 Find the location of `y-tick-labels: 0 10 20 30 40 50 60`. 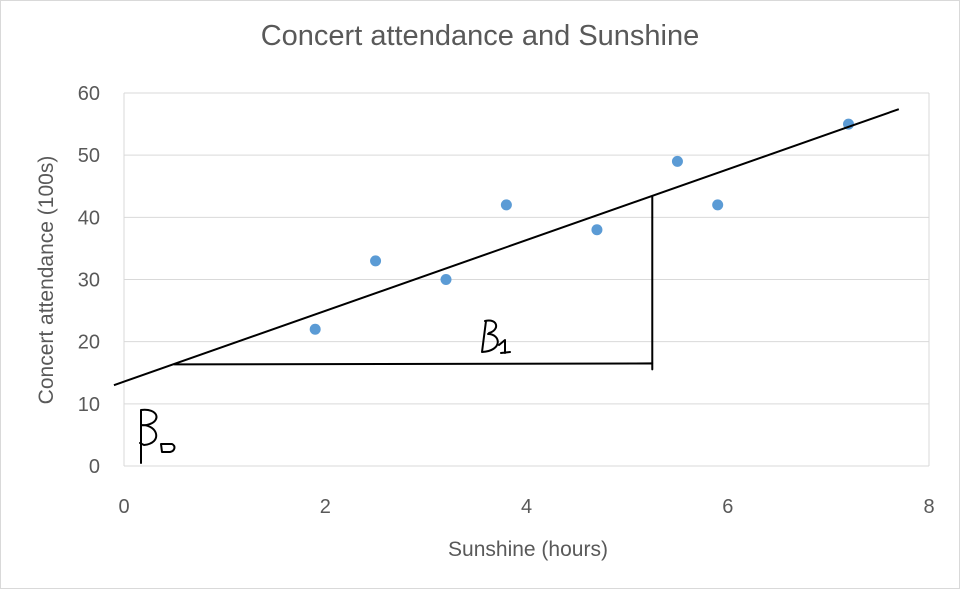

y-tick-labels: 0 10 20 30 40 50 60 is located at coordinates (89, 280).